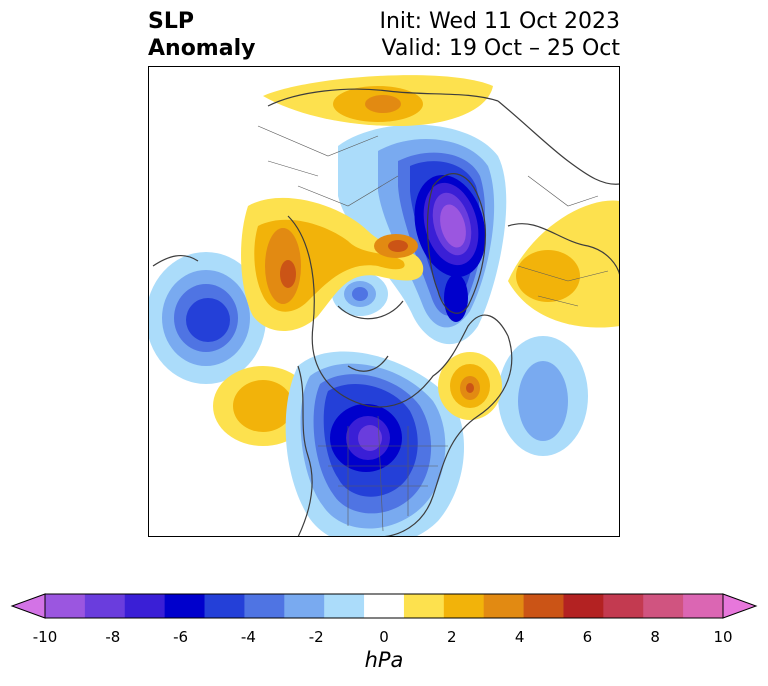  I want to click on colorbar-tick-label: -2, so click(316, 637).